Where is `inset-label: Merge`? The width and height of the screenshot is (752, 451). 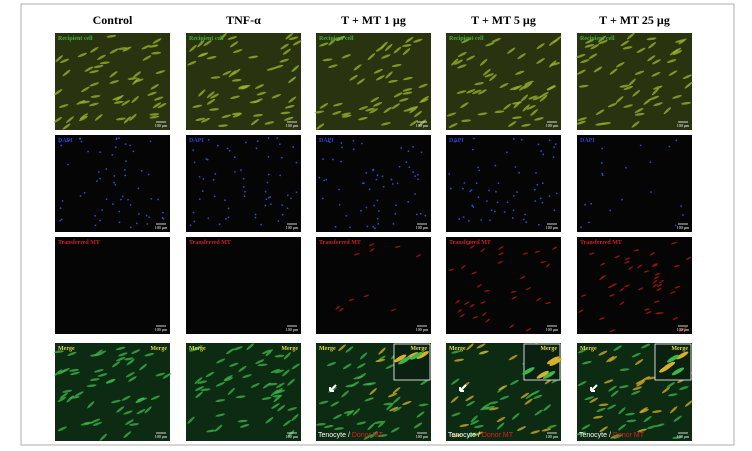
inset-label: Merge is located at coordinates (418, 349).